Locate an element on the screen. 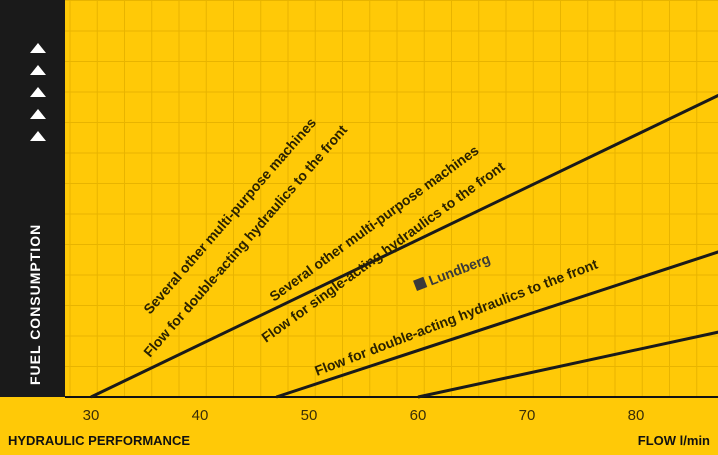 The height and width of the screenshot is (455, 718). x-tick-label: 30 is located at coordinates (91, 415).